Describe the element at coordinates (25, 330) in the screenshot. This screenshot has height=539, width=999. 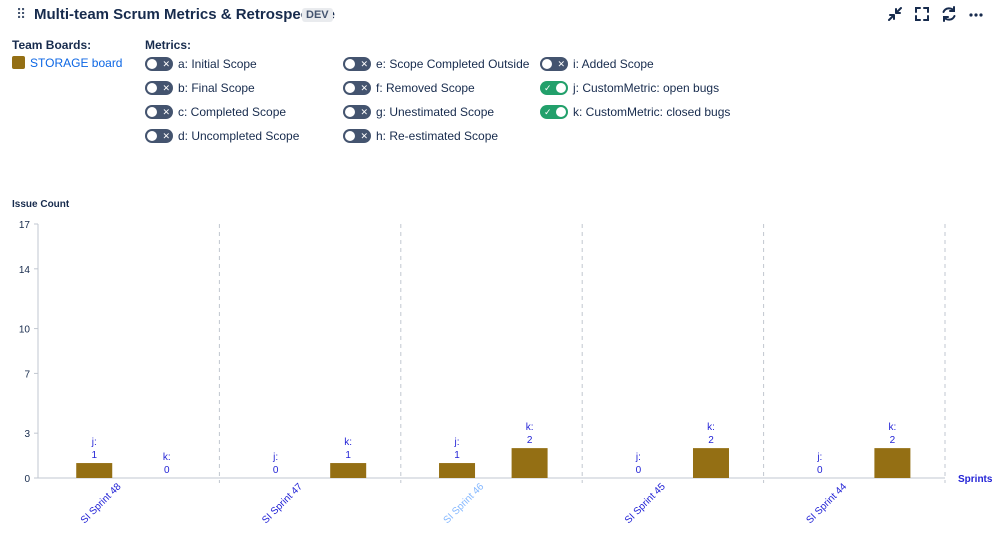
I see `y-tick-label: 10` at that location.